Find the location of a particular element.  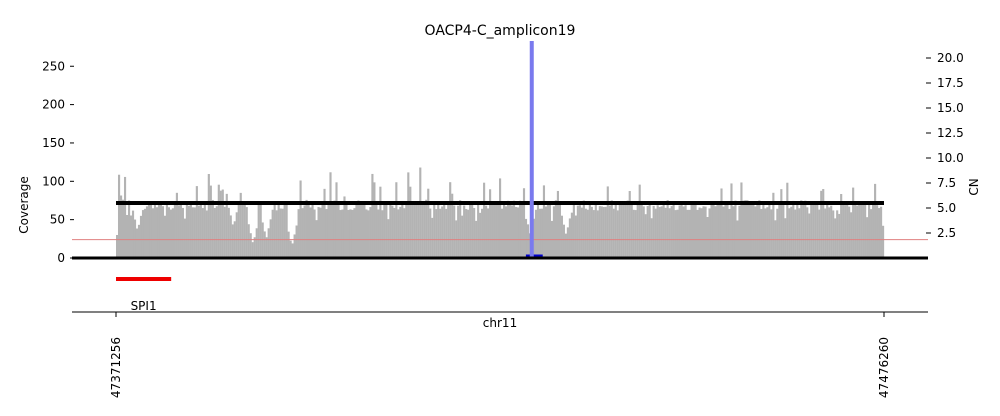

right-y-tick-label: 7.5 is located at coordinates (946, 183).